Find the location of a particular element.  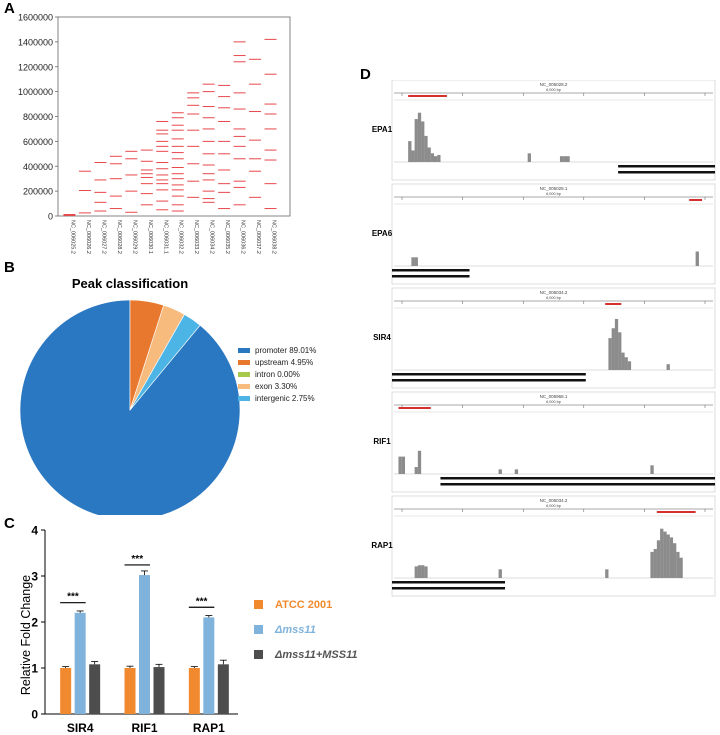

legend-label: promoter 89.01% is located at coordinates (285, 350).